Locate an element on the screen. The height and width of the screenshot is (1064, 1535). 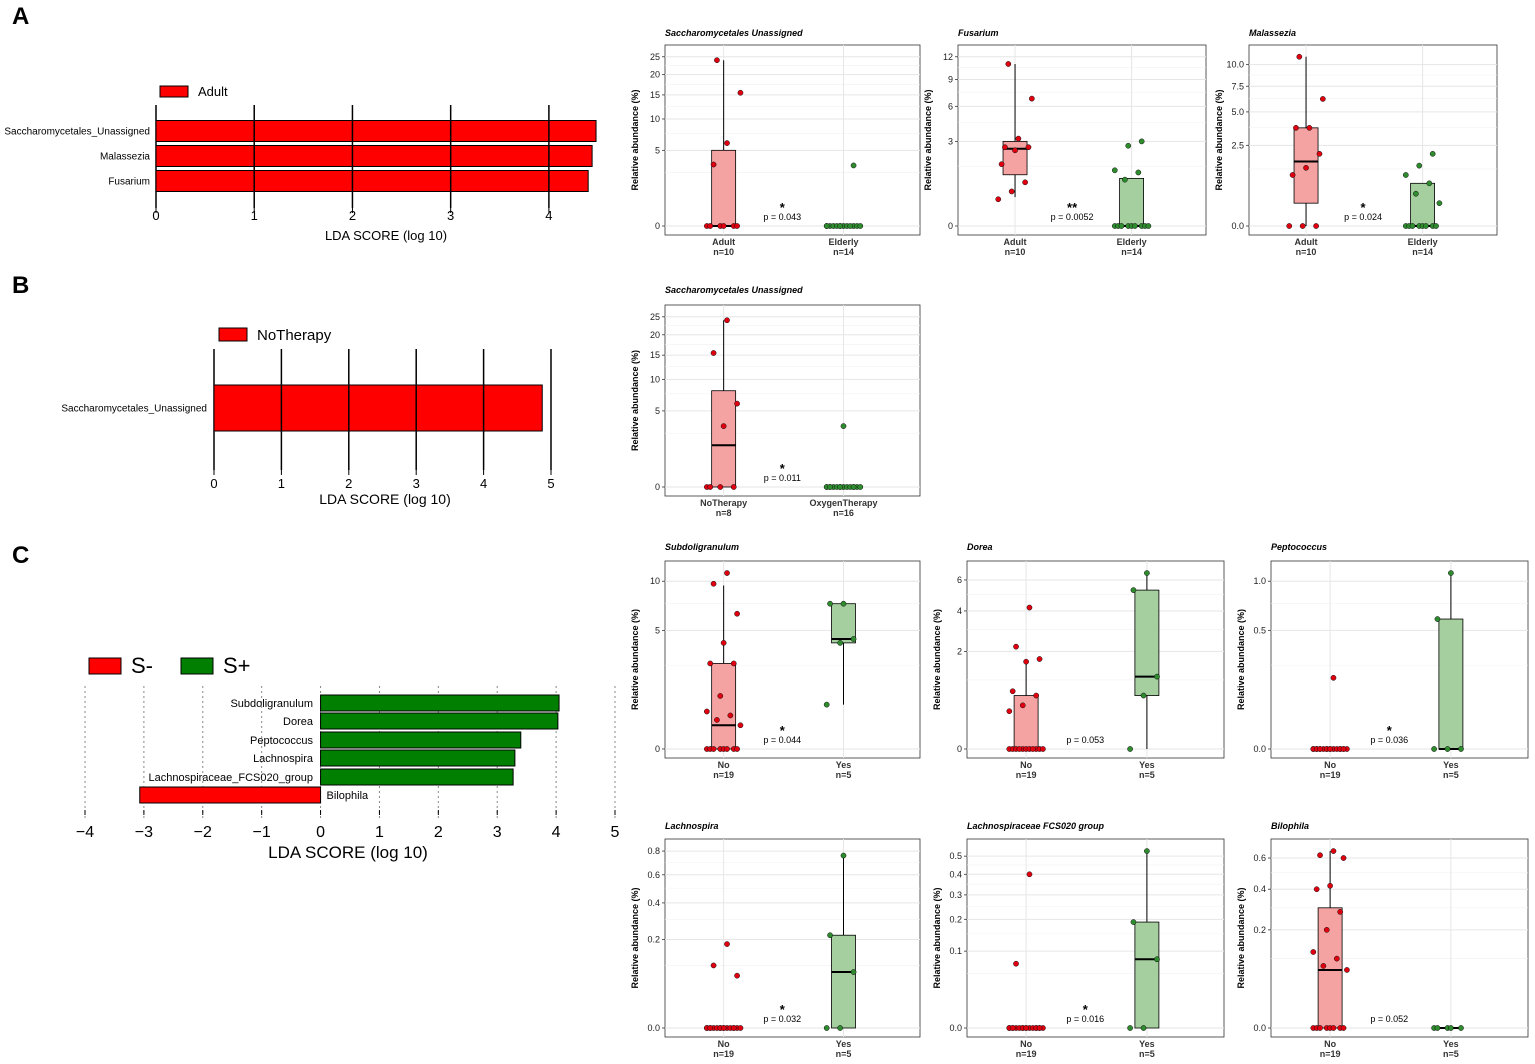
plot-title: Malassezia is located at coordinates (1272, 33).